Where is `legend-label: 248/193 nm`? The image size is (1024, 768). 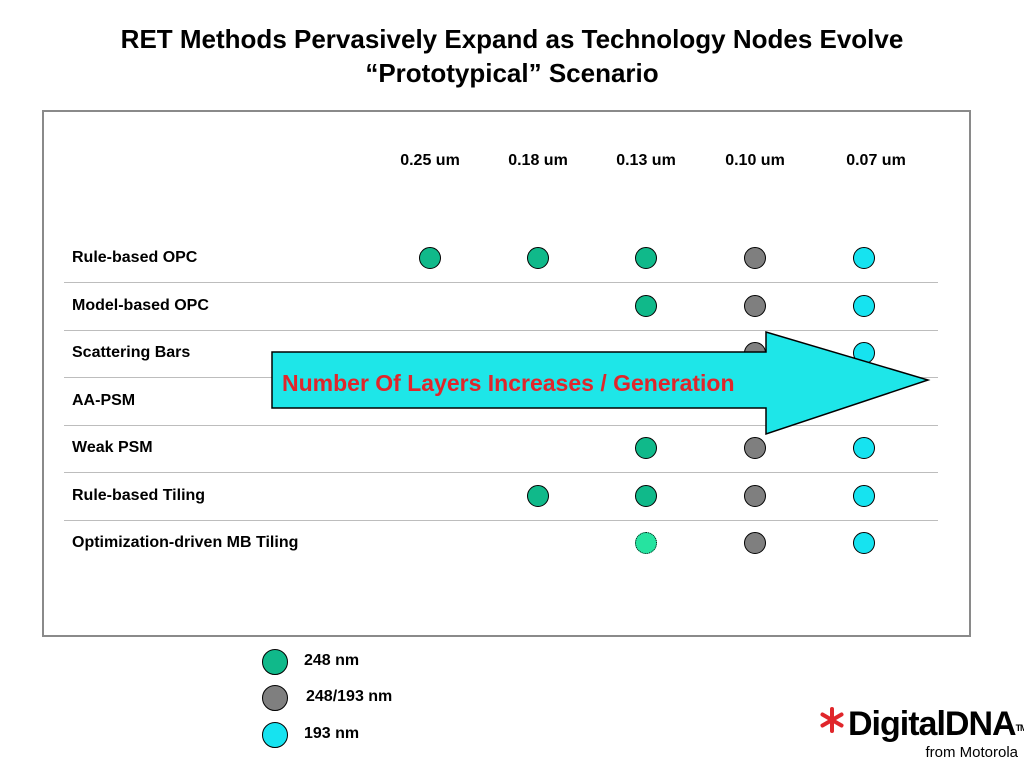
legend-label: 248/193 nm is located at coordinates (349, 696).